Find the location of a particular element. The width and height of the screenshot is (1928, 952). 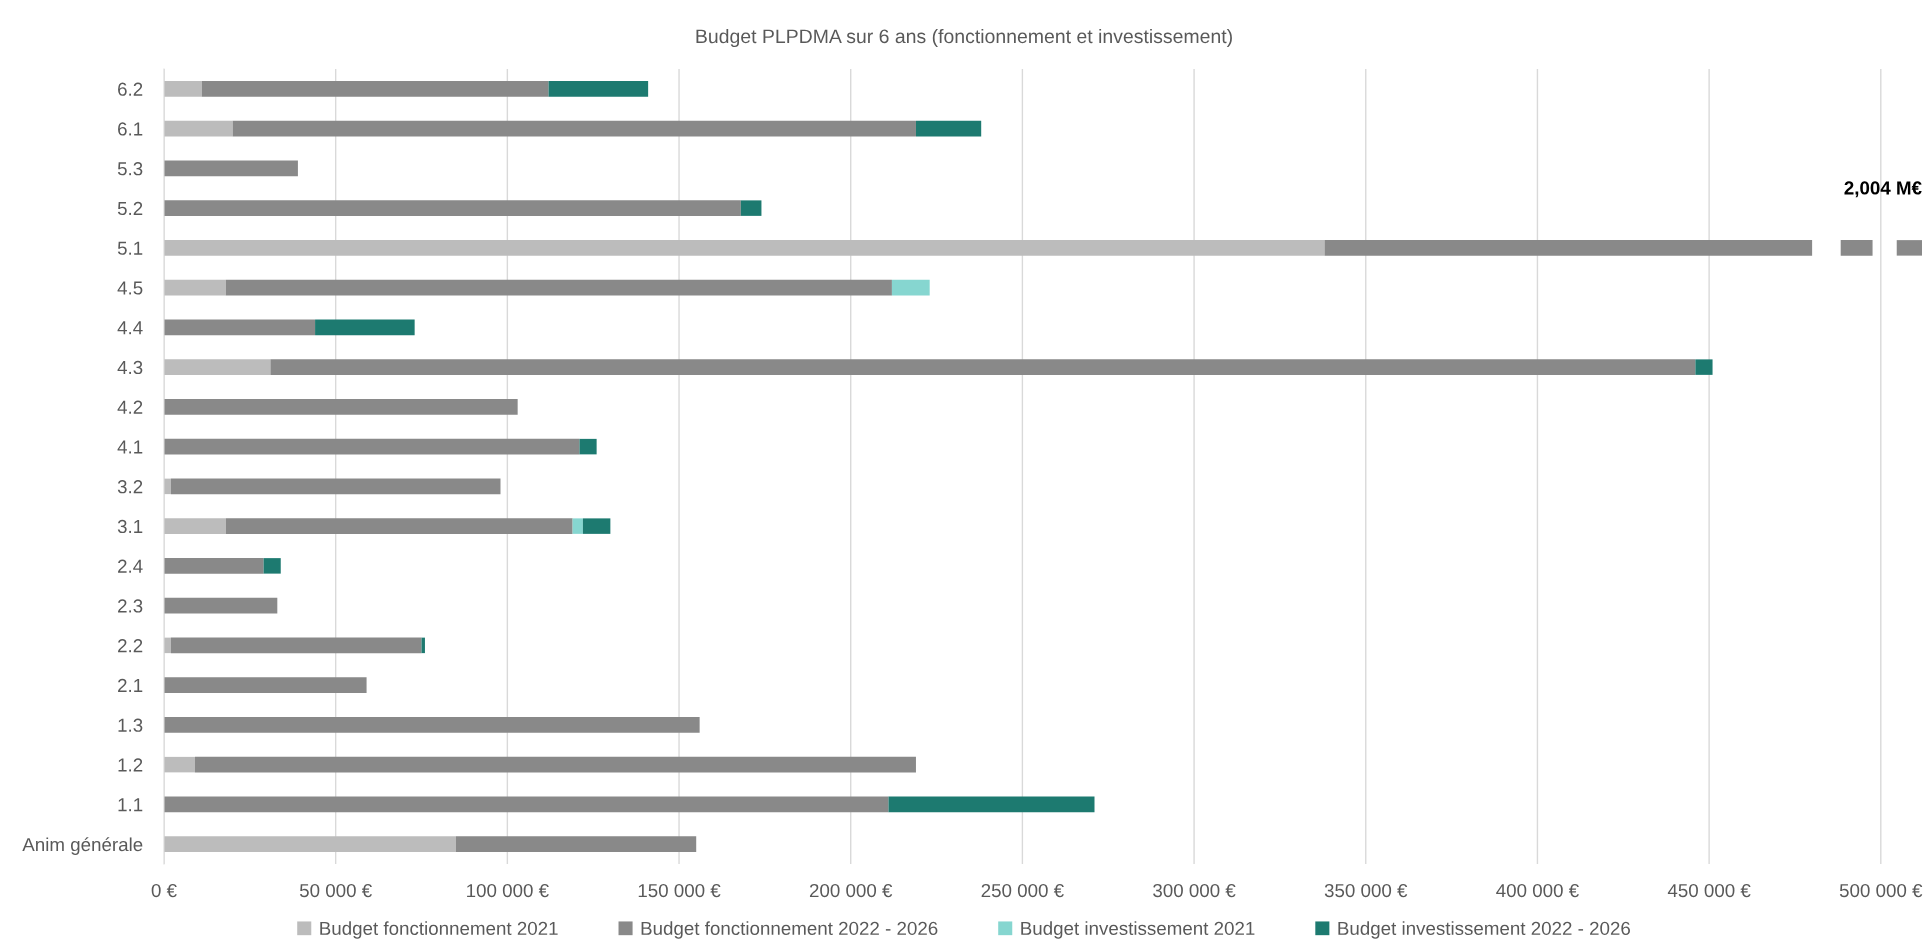

y-tick-label: 2.2 is located at coordinates (130, 646).